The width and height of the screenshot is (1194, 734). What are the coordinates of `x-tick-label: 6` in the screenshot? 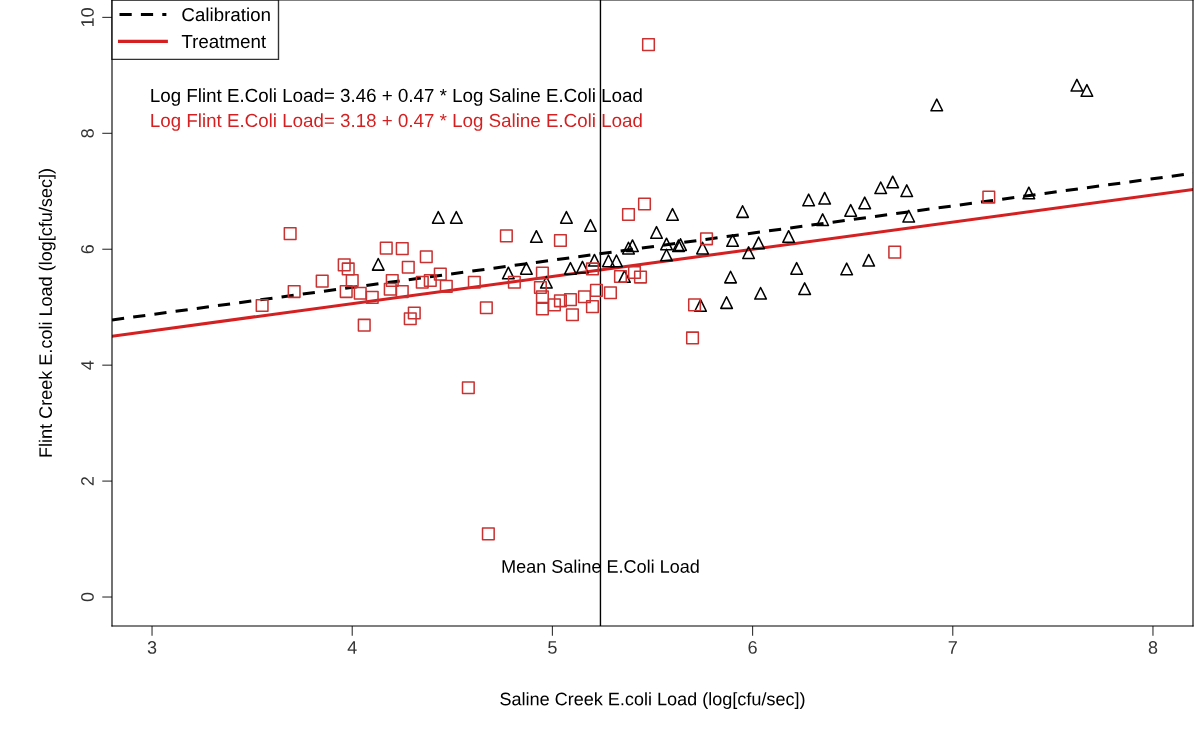 It's located at (752, 647).